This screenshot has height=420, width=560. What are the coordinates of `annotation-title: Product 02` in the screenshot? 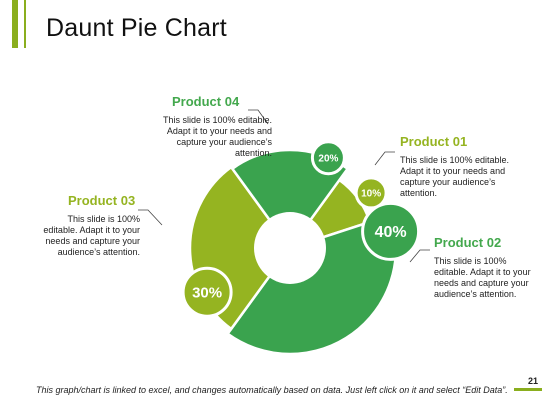 It's located at (468, 242).